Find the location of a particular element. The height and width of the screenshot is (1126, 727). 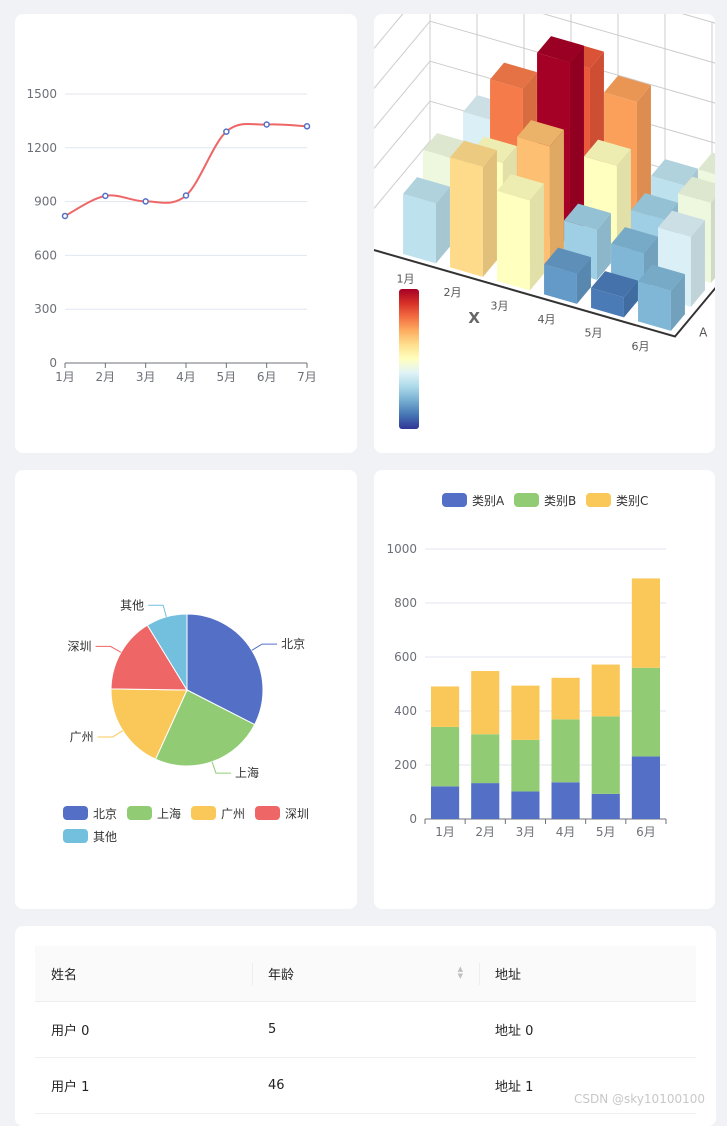

table-row: 用户 0 5 地址 0 is located at coordinates (365, 1030).